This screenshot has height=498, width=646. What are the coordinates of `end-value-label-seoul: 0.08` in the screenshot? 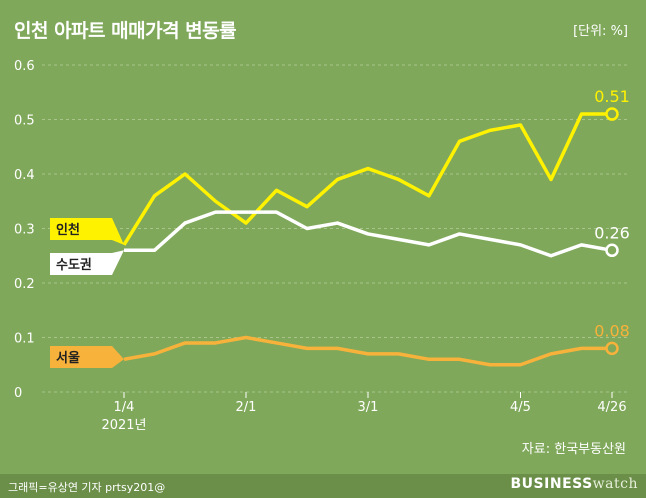 It's located at (612, 330).